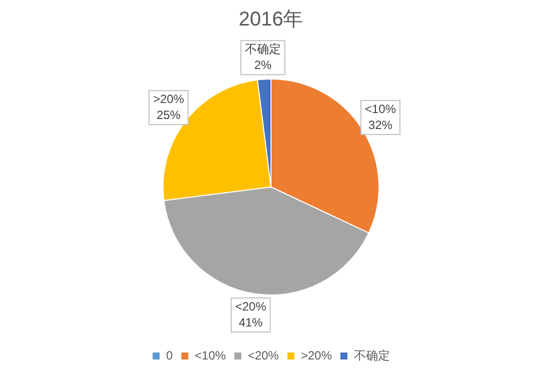  I want to click on data-label: 25%, so click(168, 115).